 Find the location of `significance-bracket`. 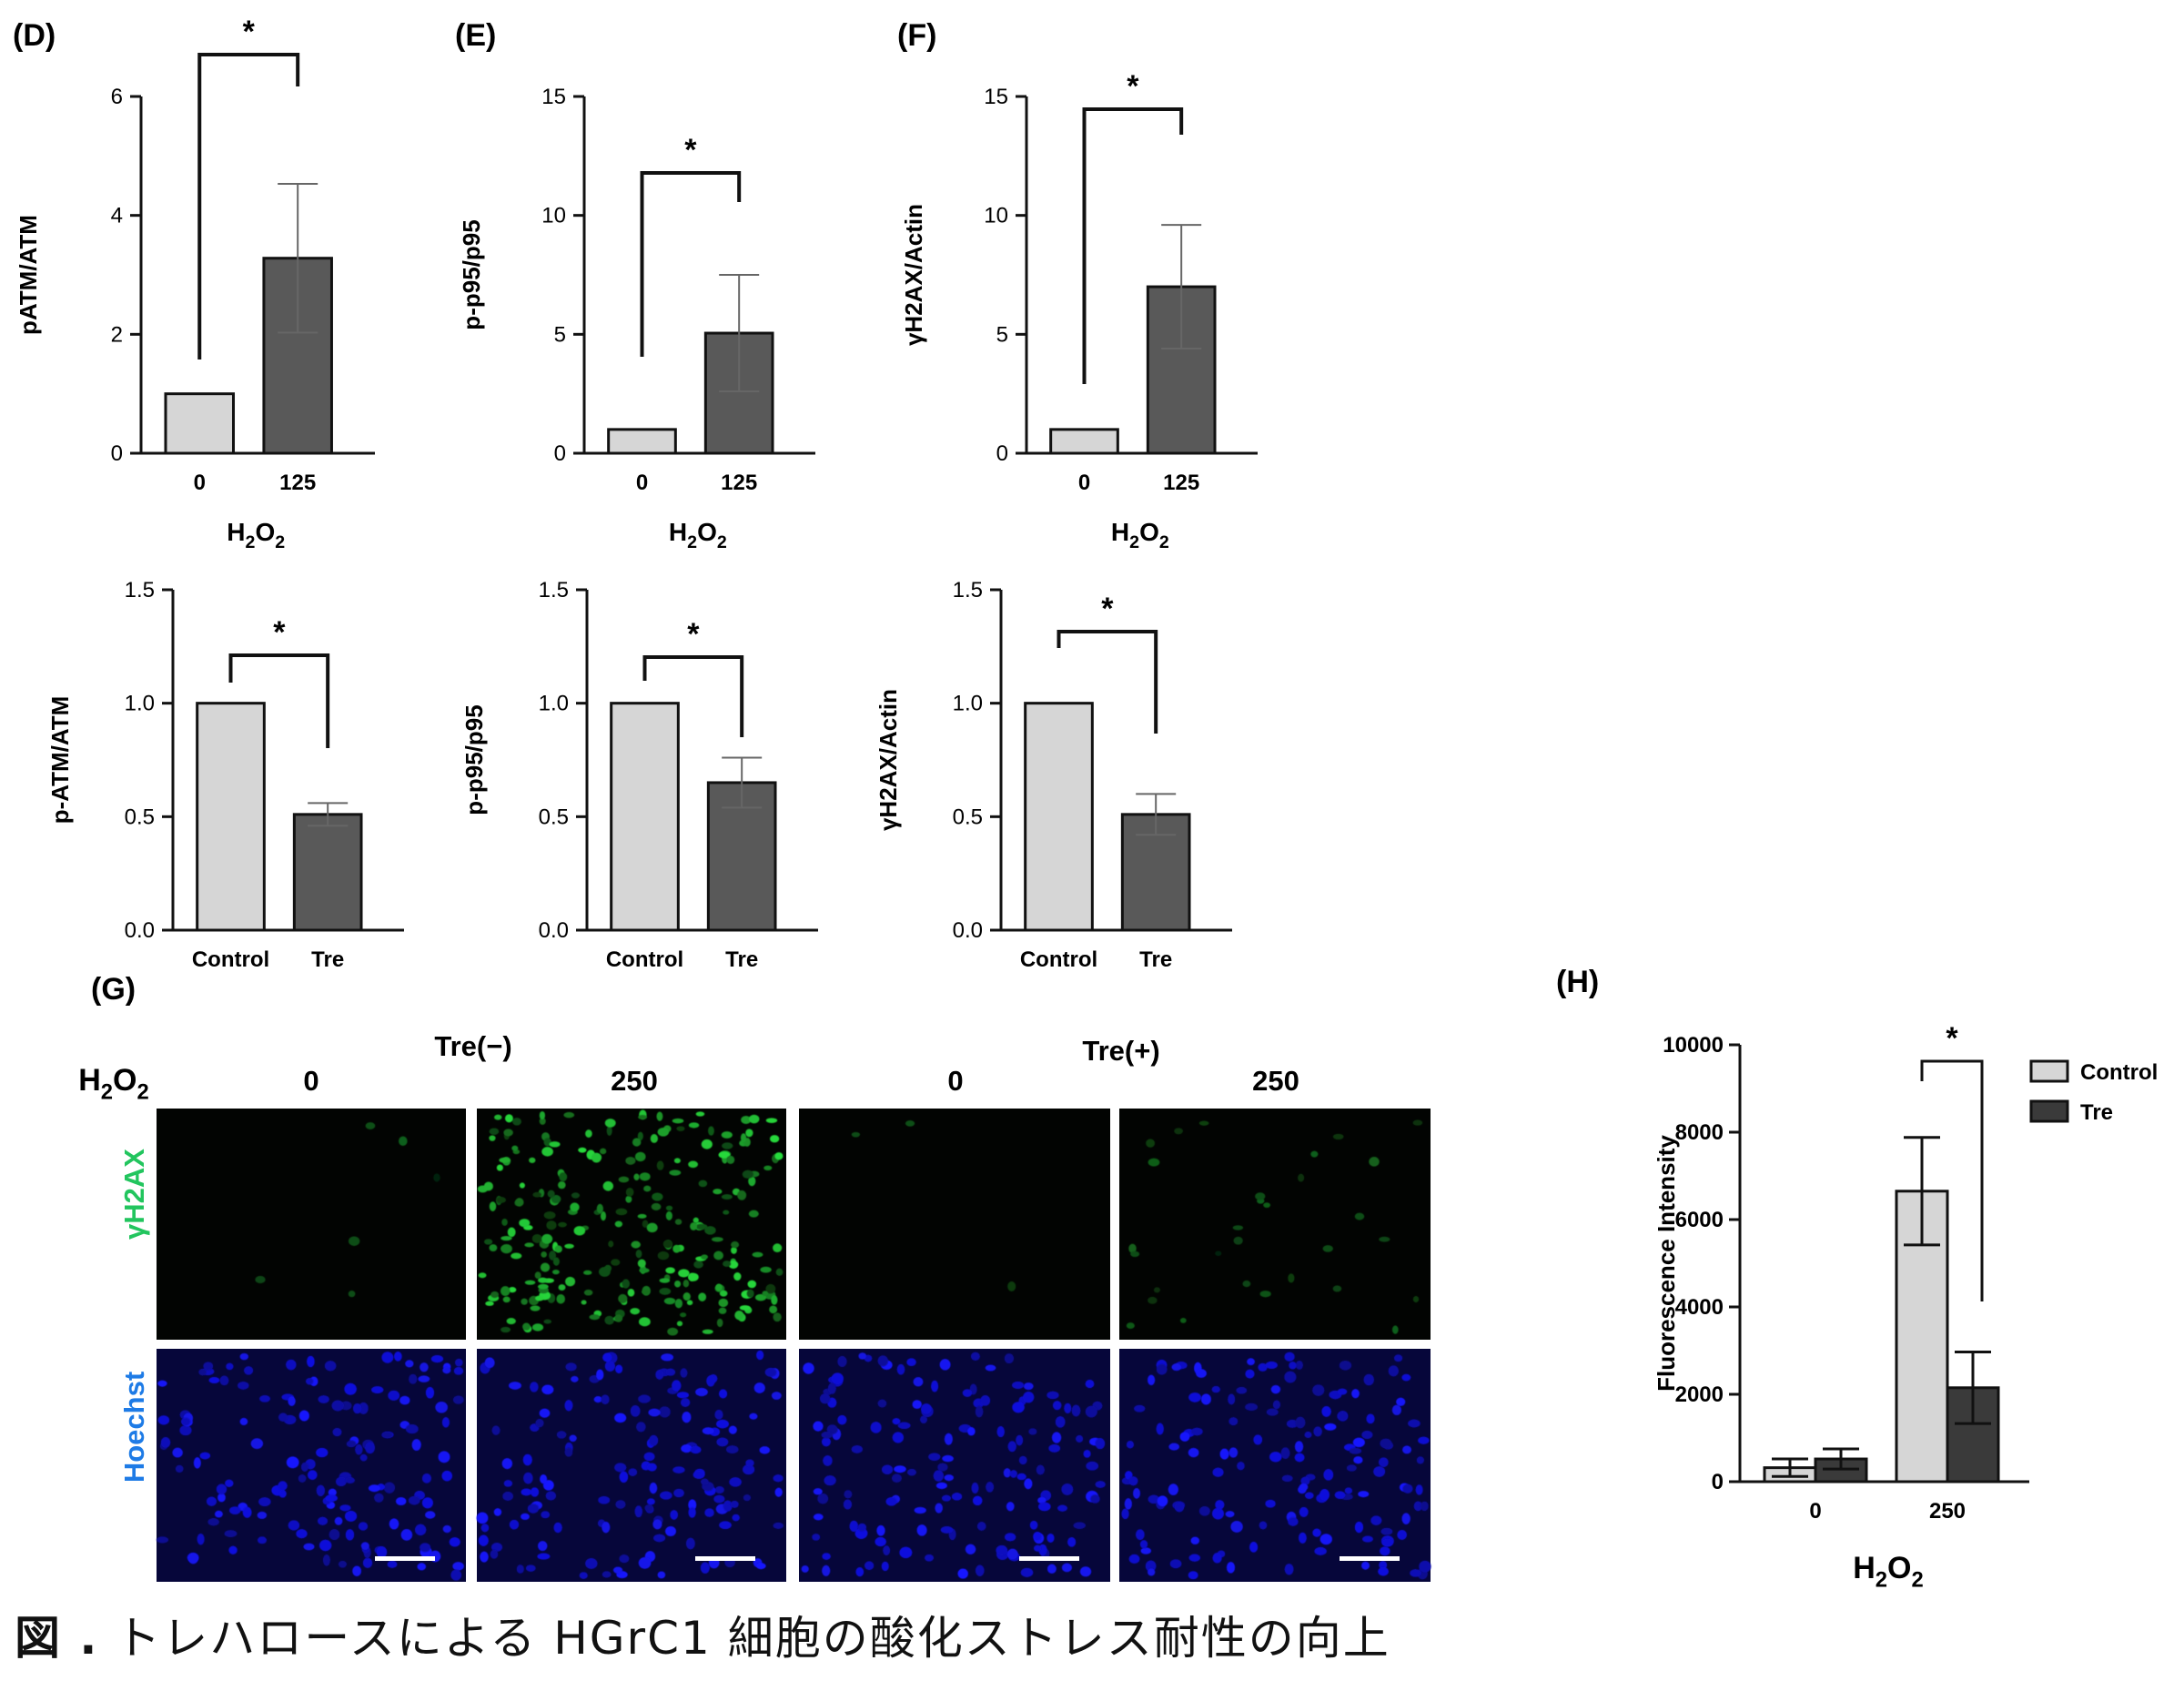

significance-bracket is located at coordinates (693, 696).